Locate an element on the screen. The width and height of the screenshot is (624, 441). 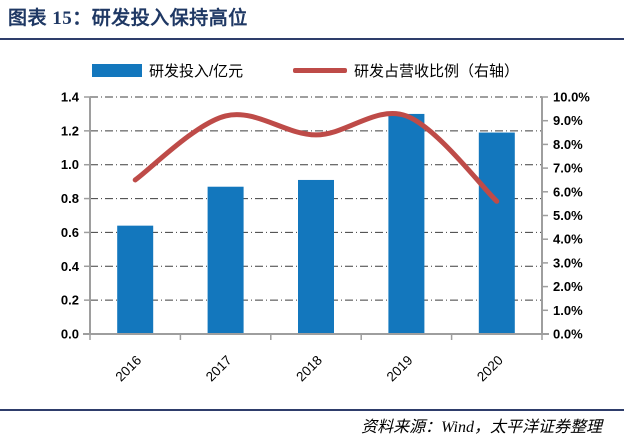
bar-2016 is located at coordinates (135, 279).